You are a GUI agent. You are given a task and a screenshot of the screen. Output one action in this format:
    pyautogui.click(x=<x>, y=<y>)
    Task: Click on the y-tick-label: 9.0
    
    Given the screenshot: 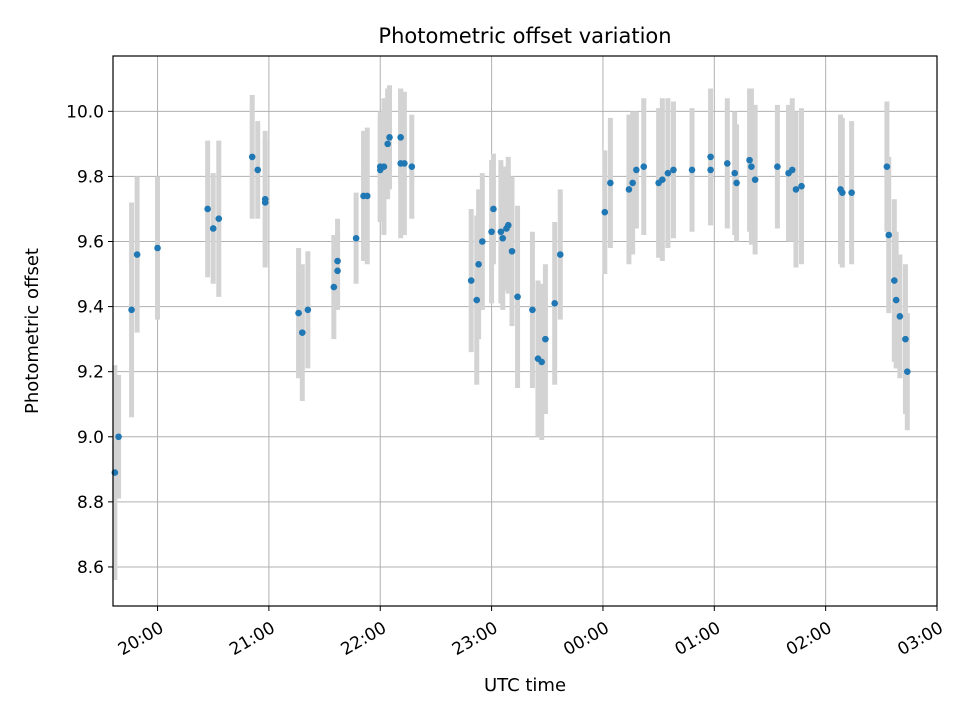 What is the action you would take?
    pyautogui.click(x=90, y=438)
    